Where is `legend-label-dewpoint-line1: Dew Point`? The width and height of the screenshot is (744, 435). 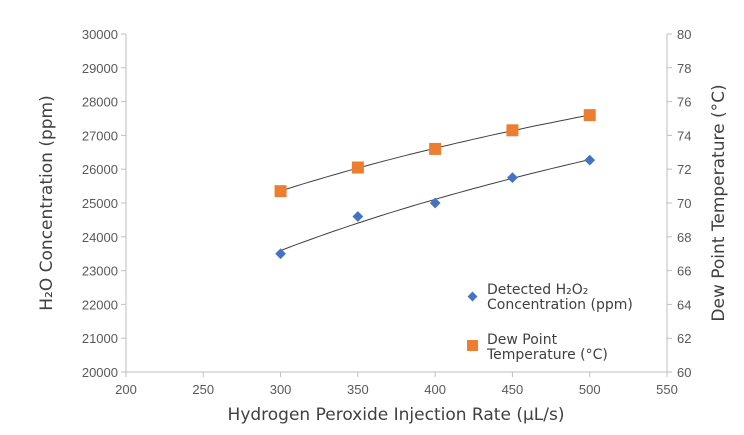 legend-label-dewpoint-line1: Dew Point is located at coordinates (522, 340).